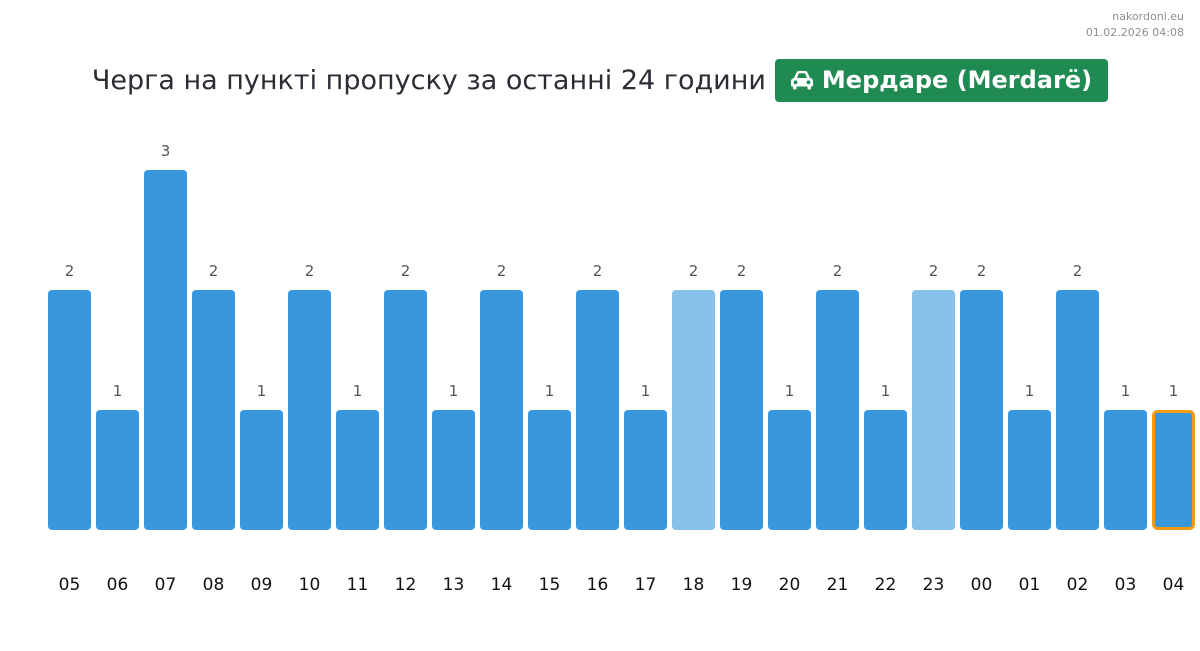 Image resolution: width=1200 pixels, height=651 pixels. I want to click on value-label-06: 1, so click(118, 391).